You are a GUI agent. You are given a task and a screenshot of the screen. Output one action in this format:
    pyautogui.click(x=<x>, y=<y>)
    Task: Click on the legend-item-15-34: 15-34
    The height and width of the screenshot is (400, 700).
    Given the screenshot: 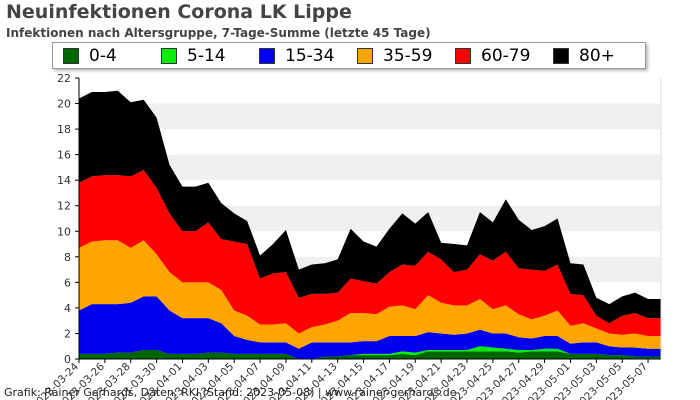 What is the action you would take?
    pyautogui.click(x=298, y=56)
    